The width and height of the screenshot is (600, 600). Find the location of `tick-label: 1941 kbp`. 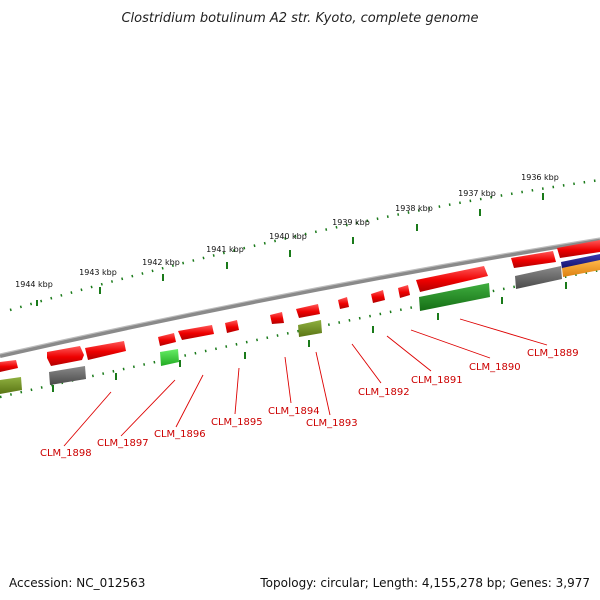

tick-label: 1941 kbp is located at coordinates (225, 249).